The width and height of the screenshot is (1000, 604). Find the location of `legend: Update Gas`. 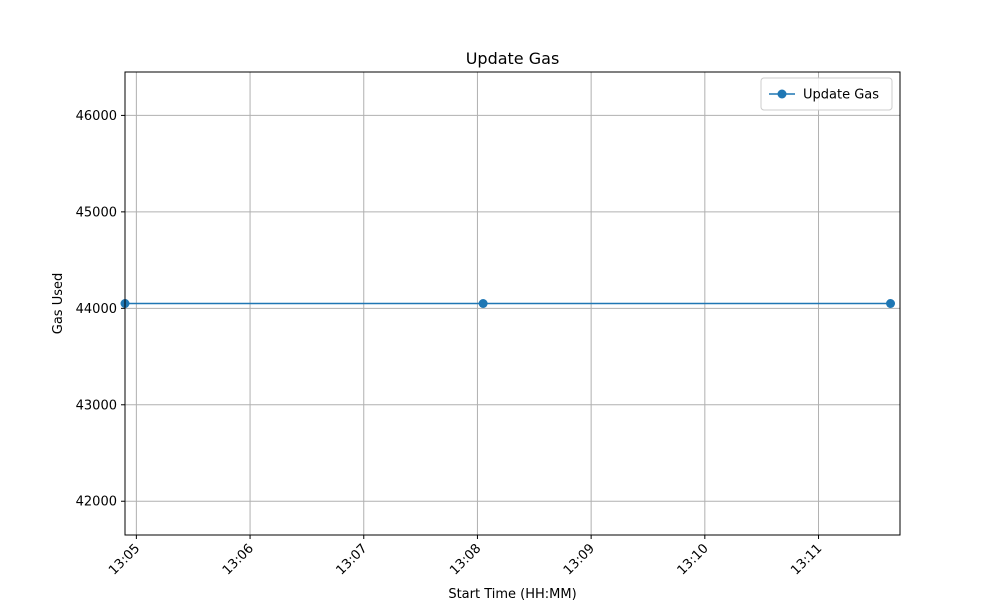

legend: Update Gas is located at coordinates (826, 94).